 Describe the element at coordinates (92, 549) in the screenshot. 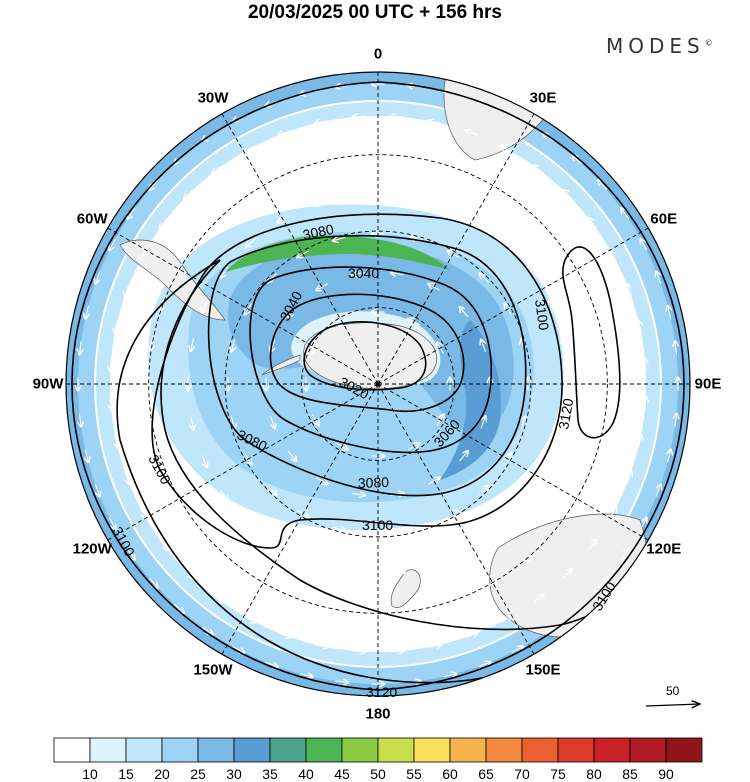

I see `longitude-label: 120W` at that location.